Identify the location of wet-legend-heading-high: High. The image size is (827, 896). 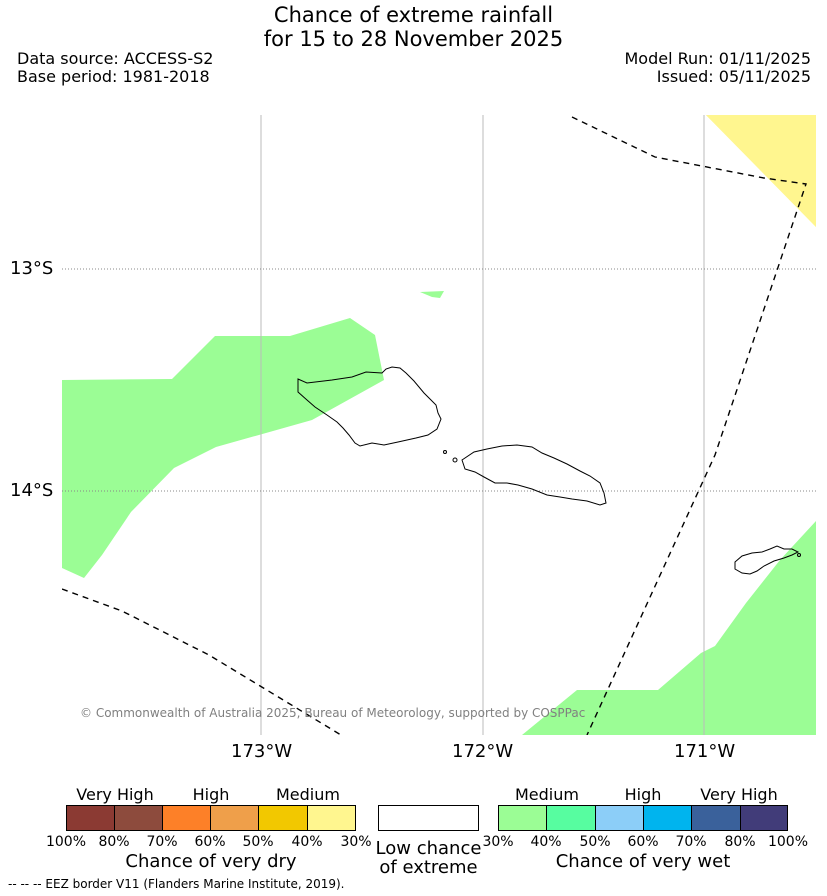
(643, 794).